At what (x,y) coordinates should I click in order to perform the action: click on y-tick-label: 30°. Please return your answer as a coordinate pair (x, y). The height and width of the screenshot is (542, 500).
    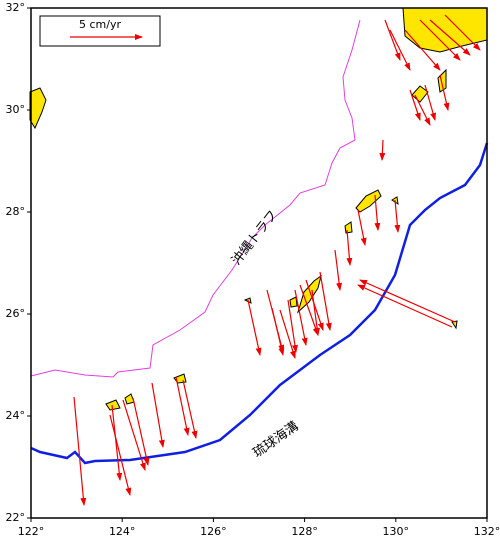
    Looking at the image, I should click on (16, 109).